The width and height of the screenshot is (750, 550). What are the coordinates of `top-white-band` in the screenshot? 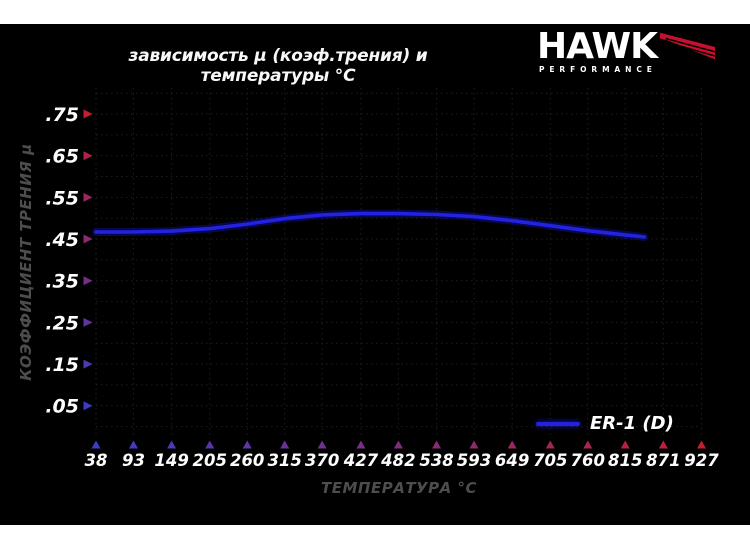 It's located at (375, 12).